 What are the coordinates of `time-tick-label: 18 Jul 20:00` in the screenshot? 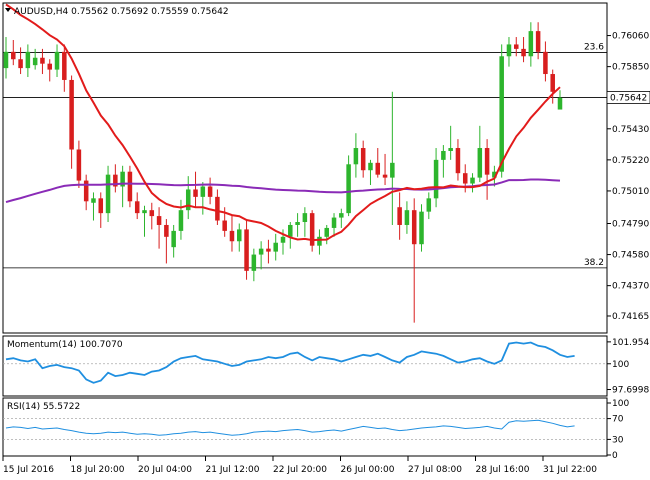 It's located at (98, 470).